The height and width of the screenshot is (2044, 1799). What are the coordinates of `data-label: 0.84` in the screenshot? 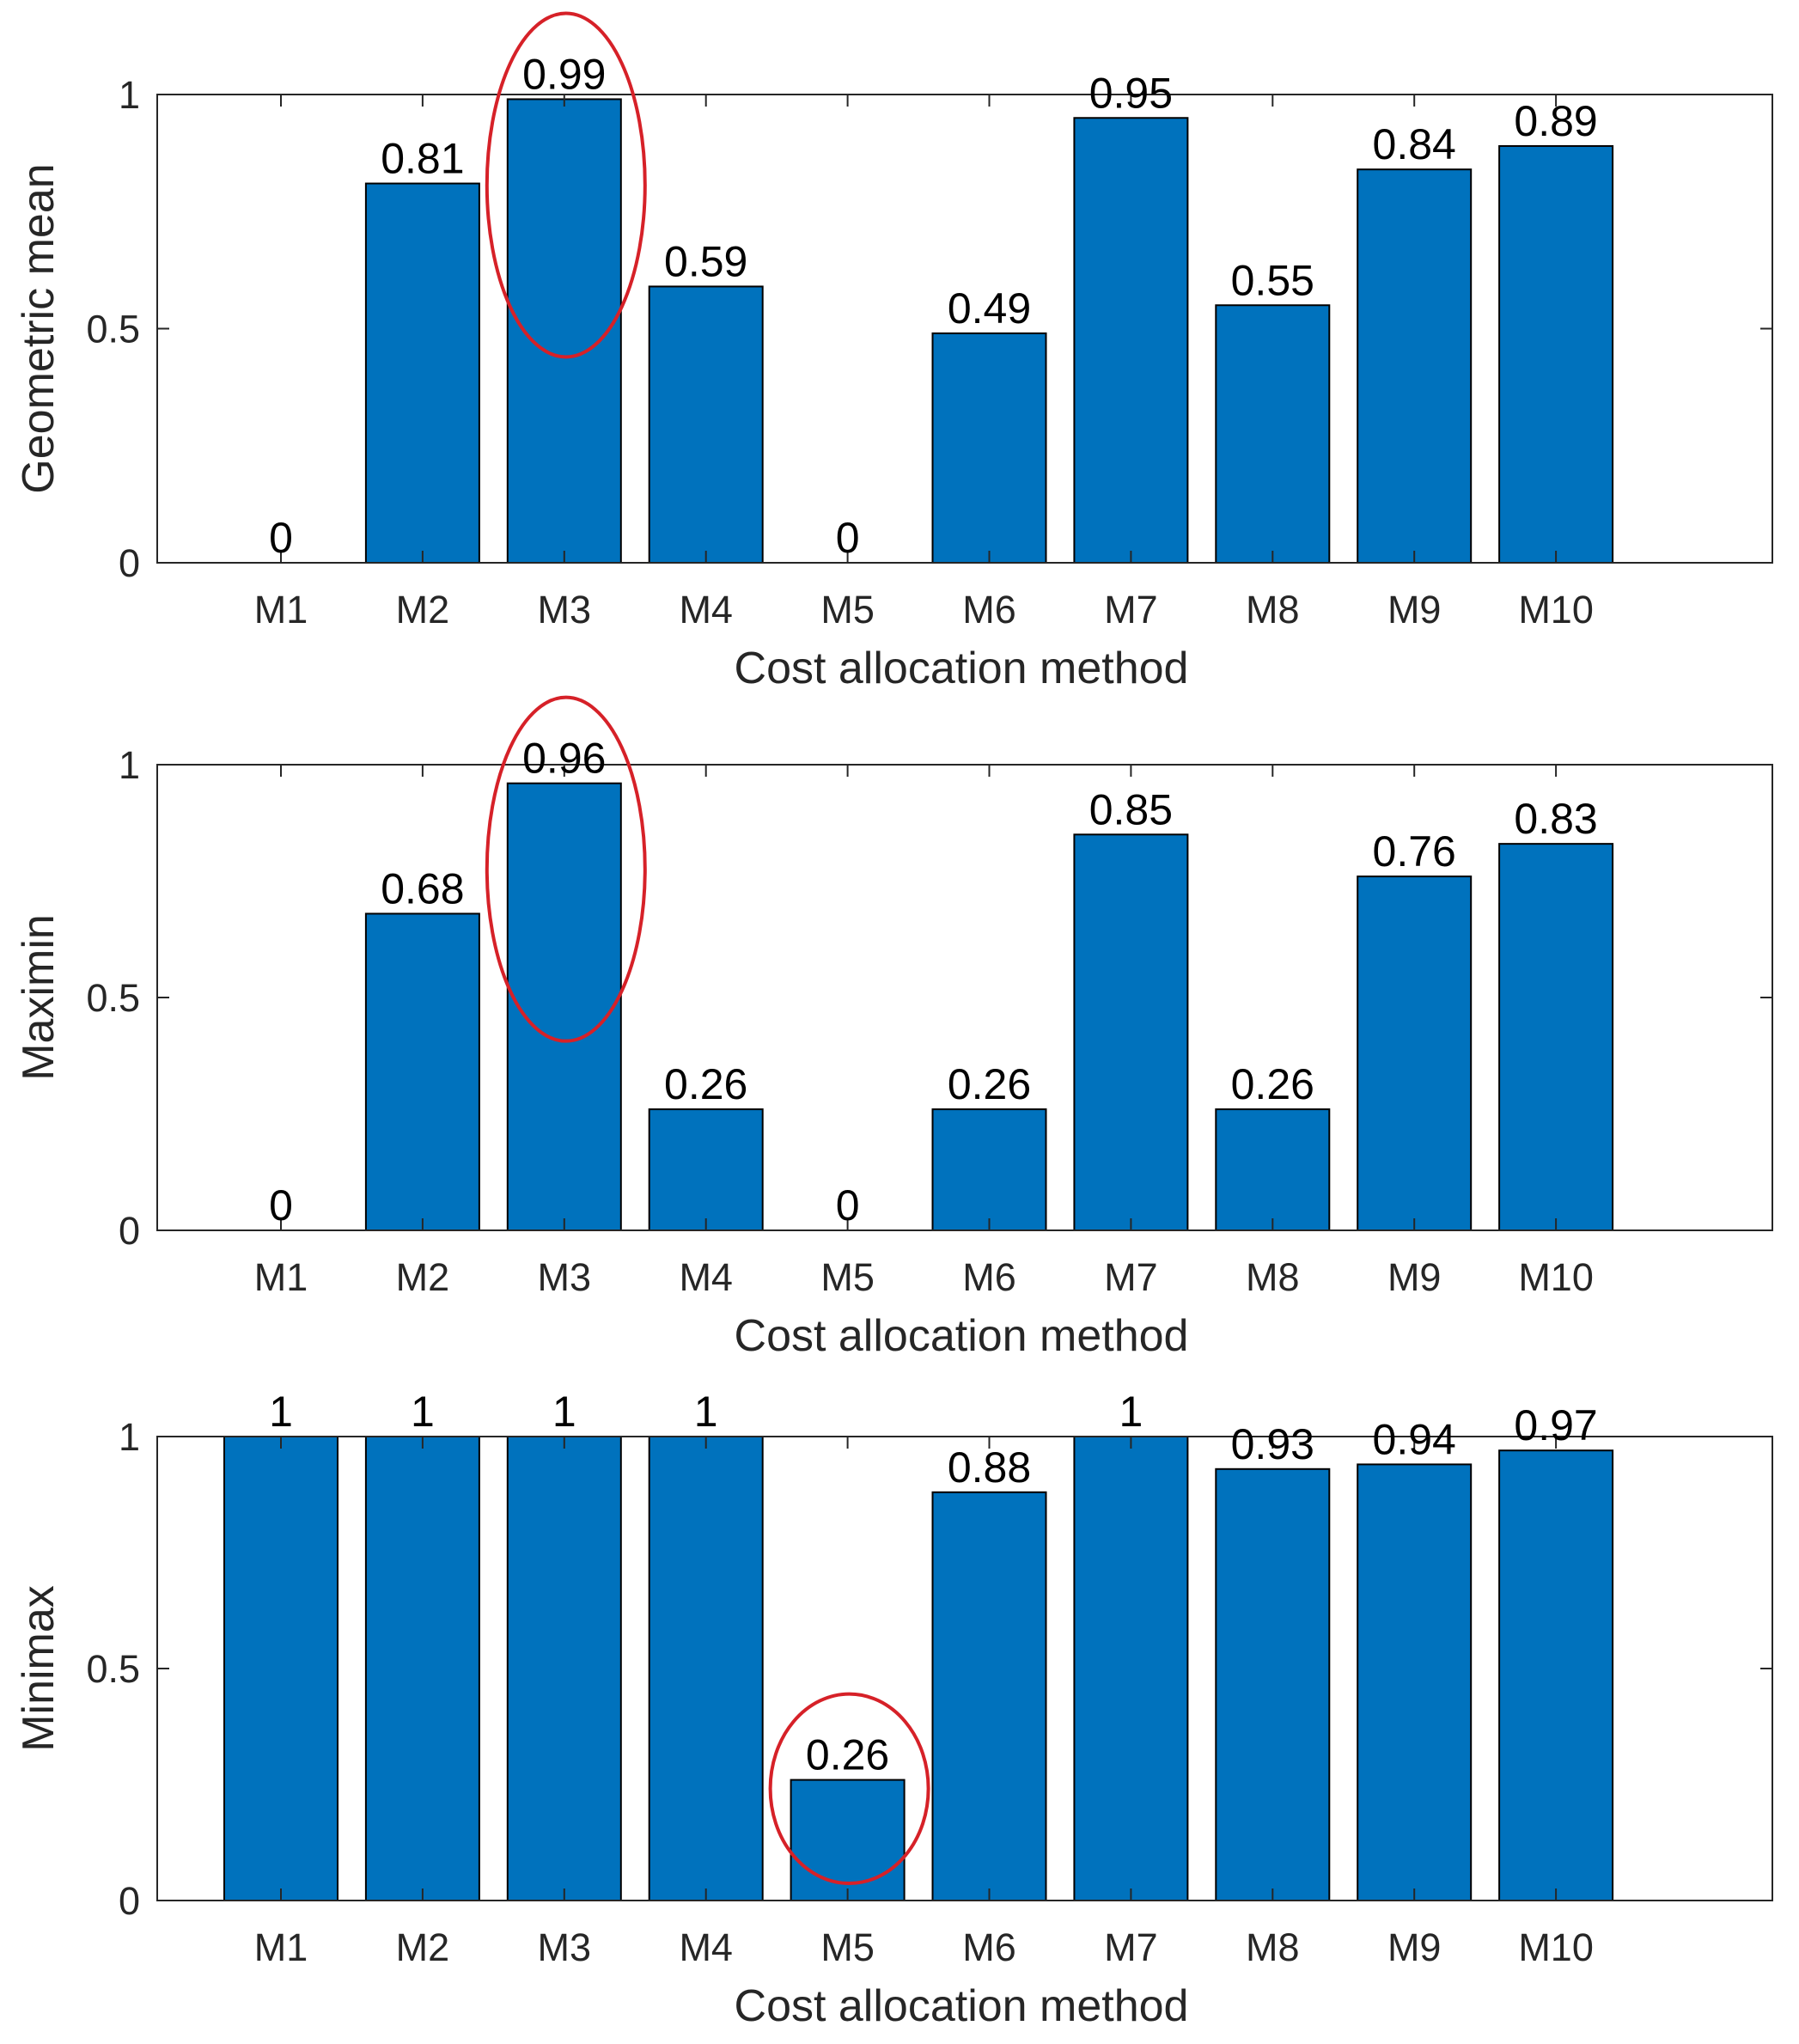 It's located at (1414, 144).